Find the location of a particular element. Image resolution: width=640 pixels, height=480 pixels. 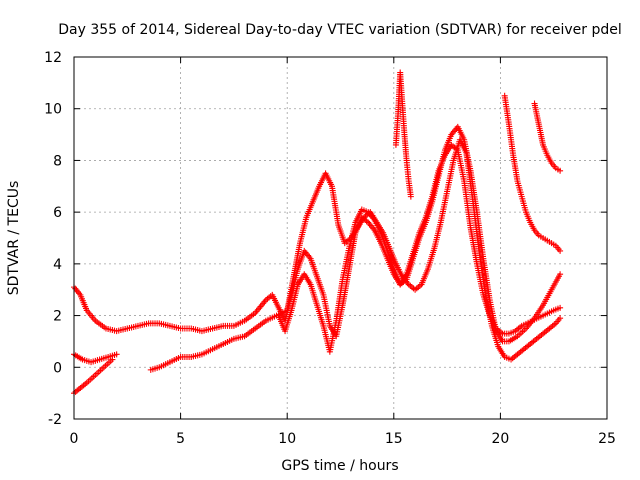

x-tick-labels: 0 5 10 15 20 25 is located at coordinates (343, 439).